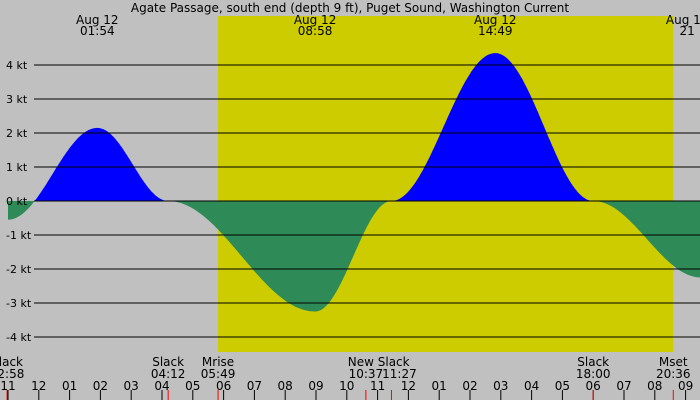 The width and height of the screenshot is (700, 400). I want to click on event-time-label: 05:49, so click(218, 374).